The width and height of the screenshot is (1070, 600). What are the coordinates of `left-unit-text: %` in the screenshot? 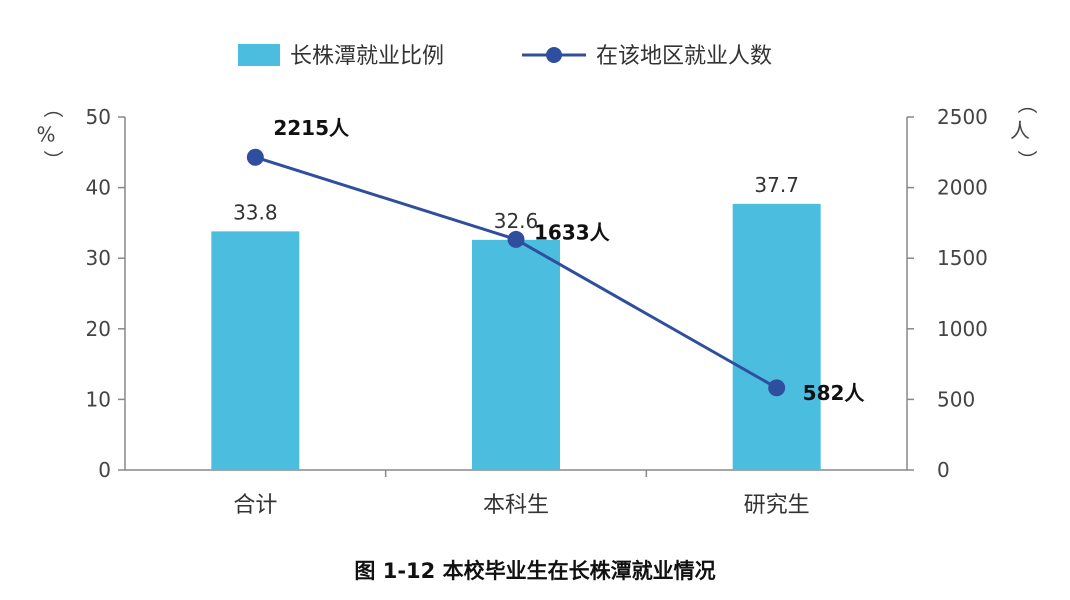 It's located at (45, 135).